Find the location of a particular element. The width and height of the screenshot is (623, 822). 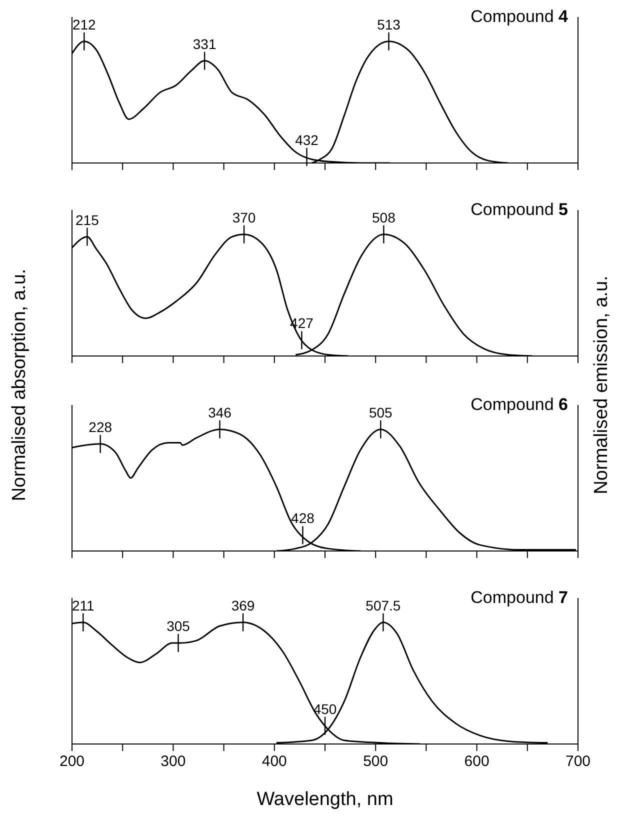

annotation: 212 is located at coordinates (84, 24).